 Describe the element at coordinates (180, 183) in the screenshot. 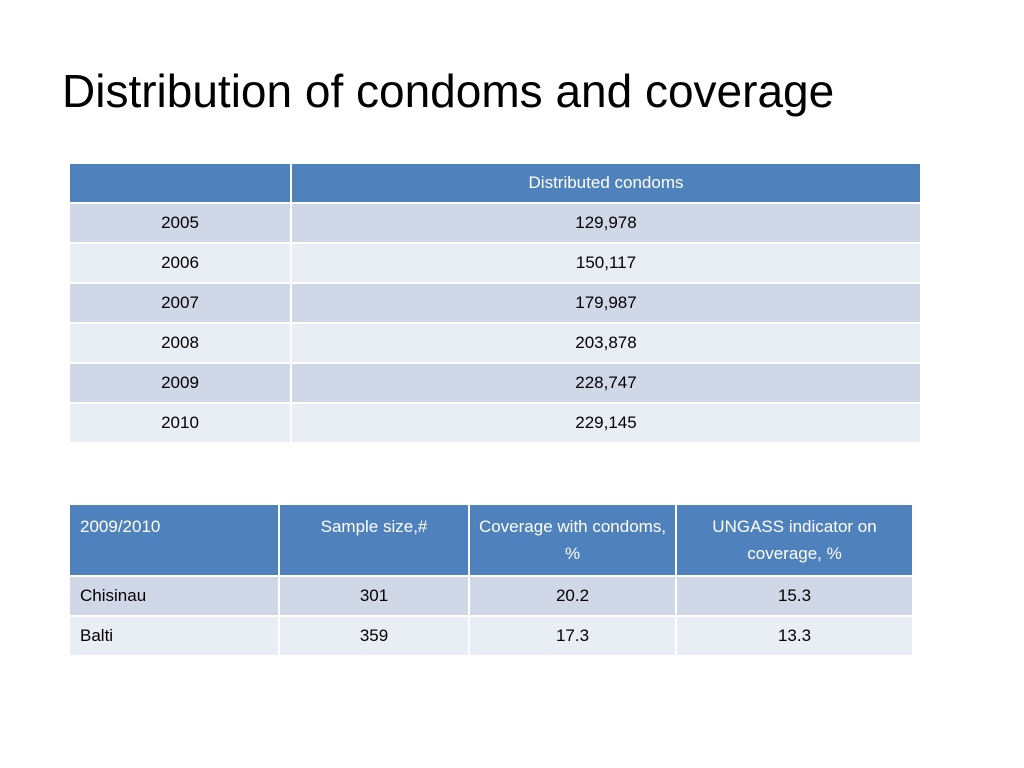

I see `header-cell-blank` at that location.